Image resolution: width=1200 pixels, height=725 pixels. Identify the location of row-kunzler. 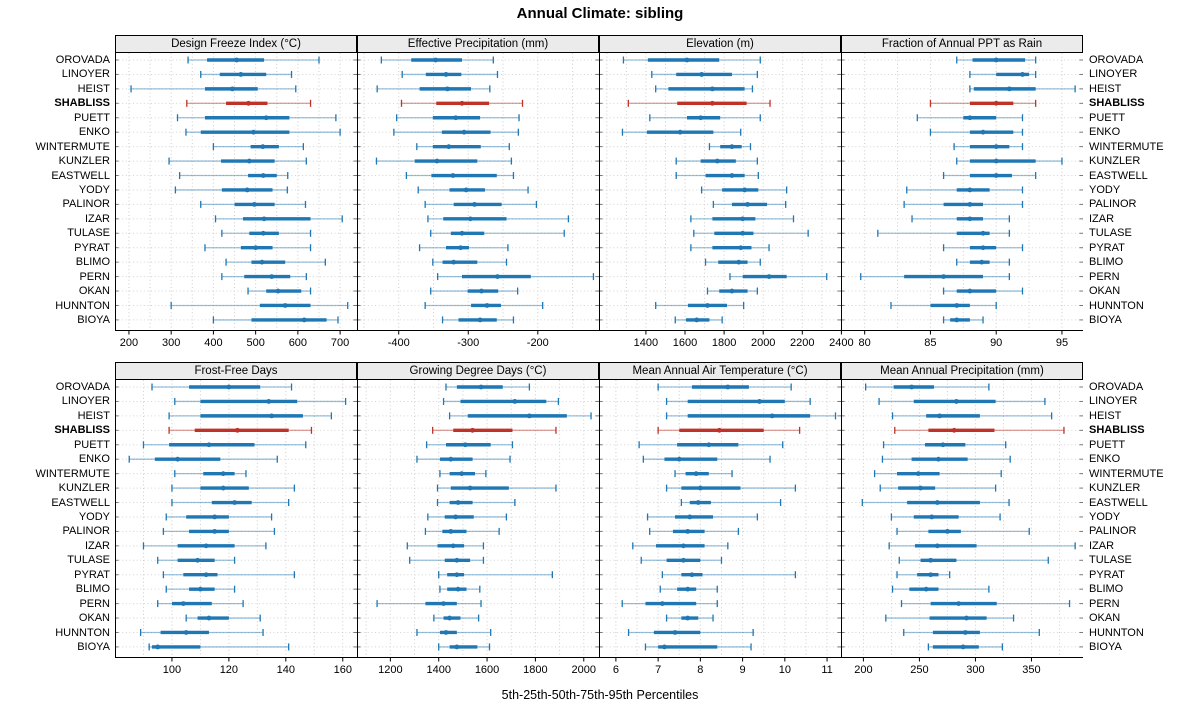
(236, 488).